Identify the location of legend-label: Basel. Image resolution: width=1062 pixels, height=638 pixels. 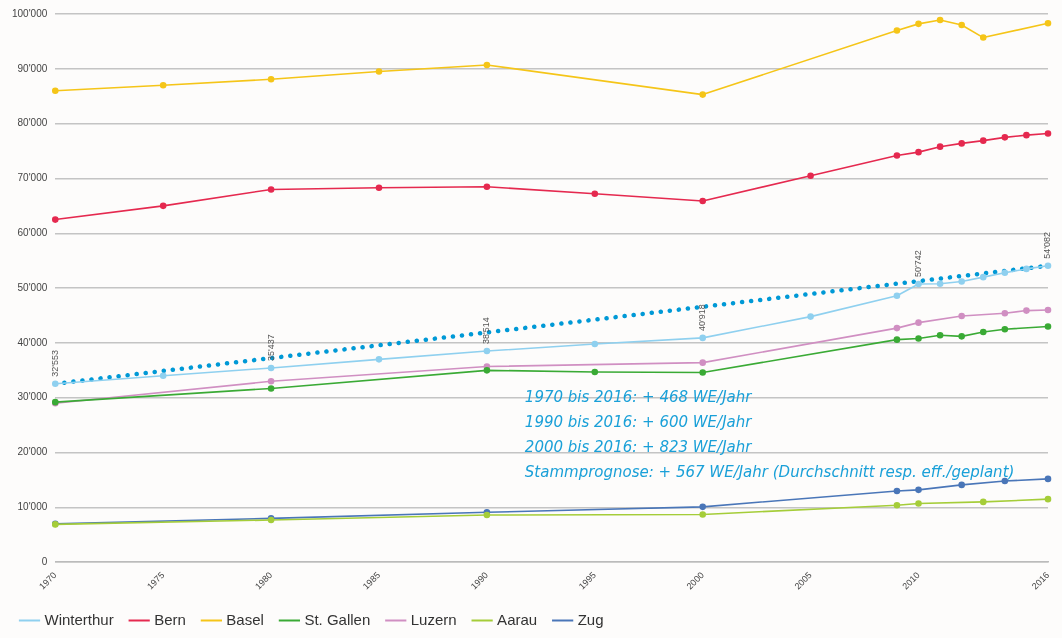
(245, 619).